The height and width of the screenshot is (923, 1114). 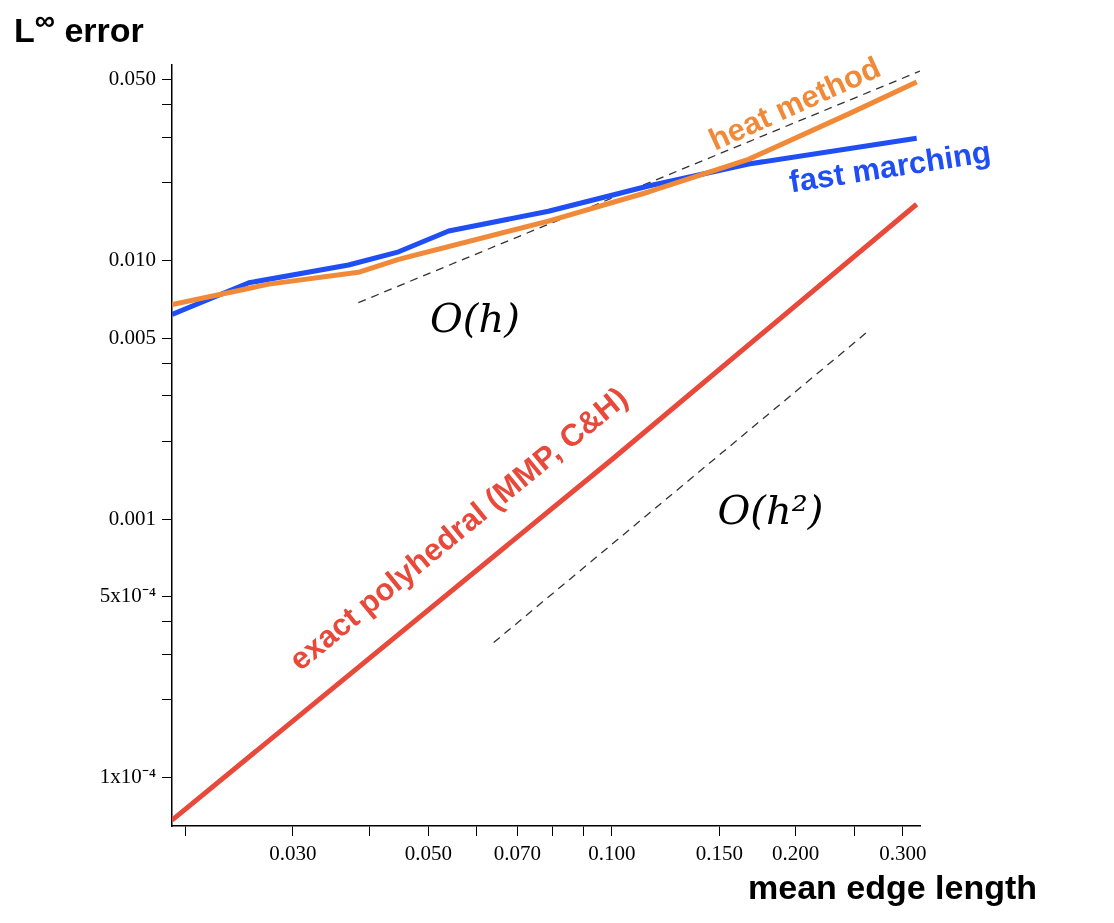 I want to click on y-tick-label: 5x10⁻⁴, so click(x=127, y=595).